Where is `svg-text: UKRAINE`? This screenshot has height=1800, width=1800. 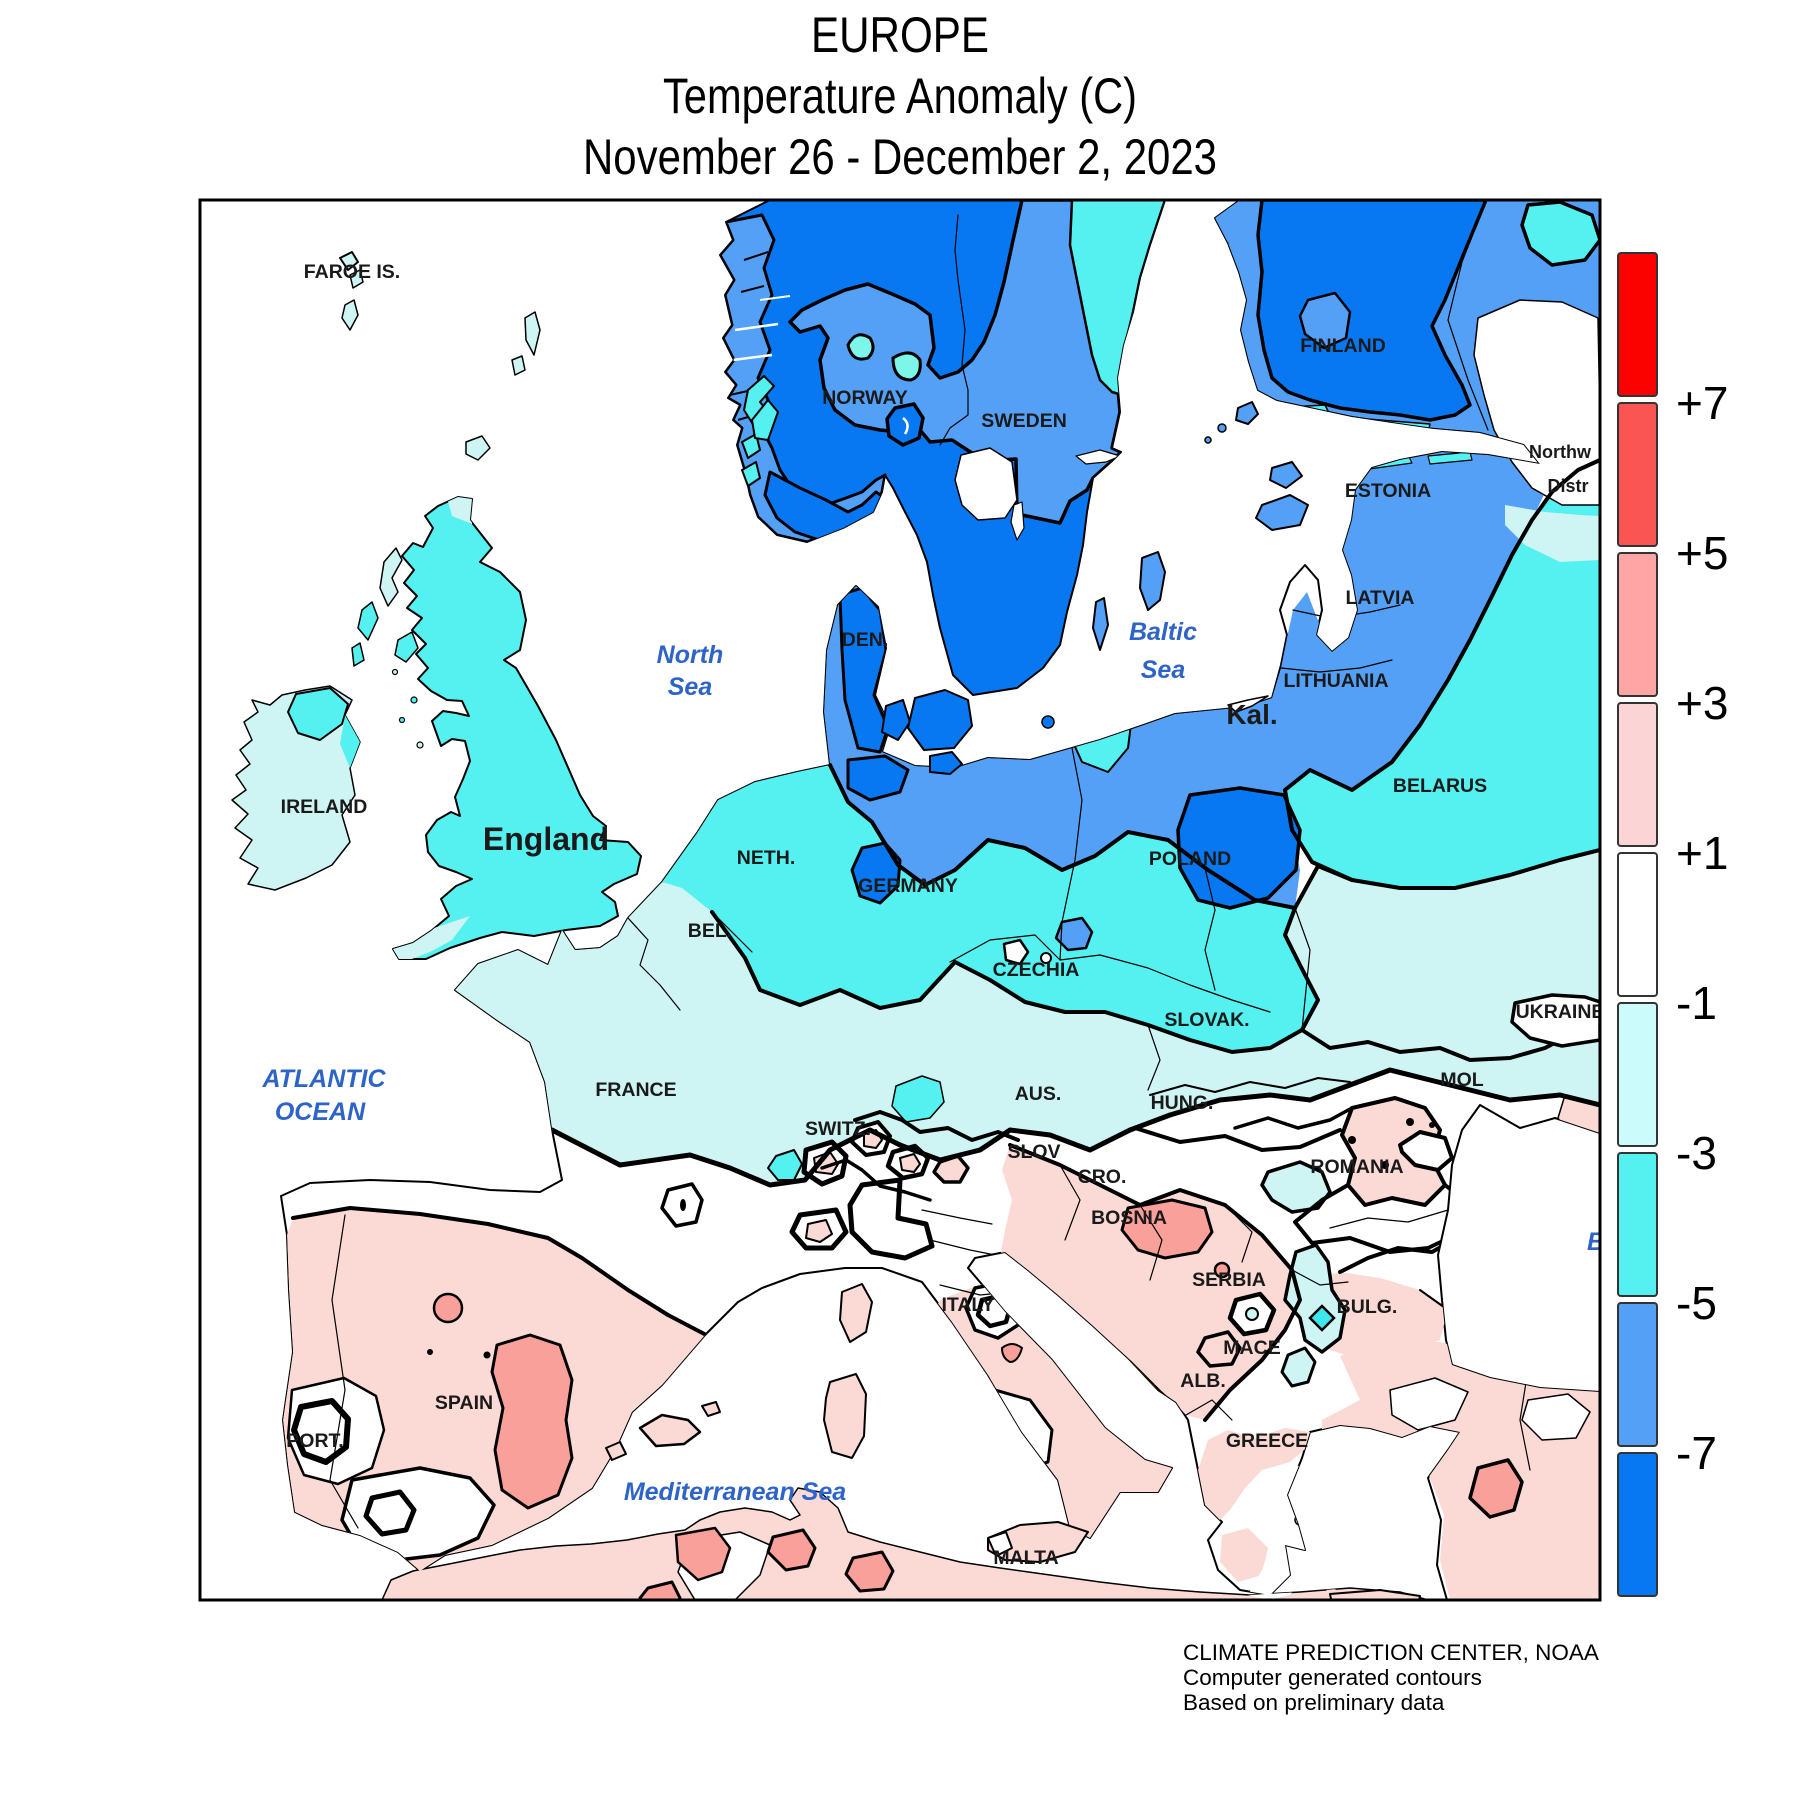 svg-text: UKRAINE is located at coordinates (1560, 1012).